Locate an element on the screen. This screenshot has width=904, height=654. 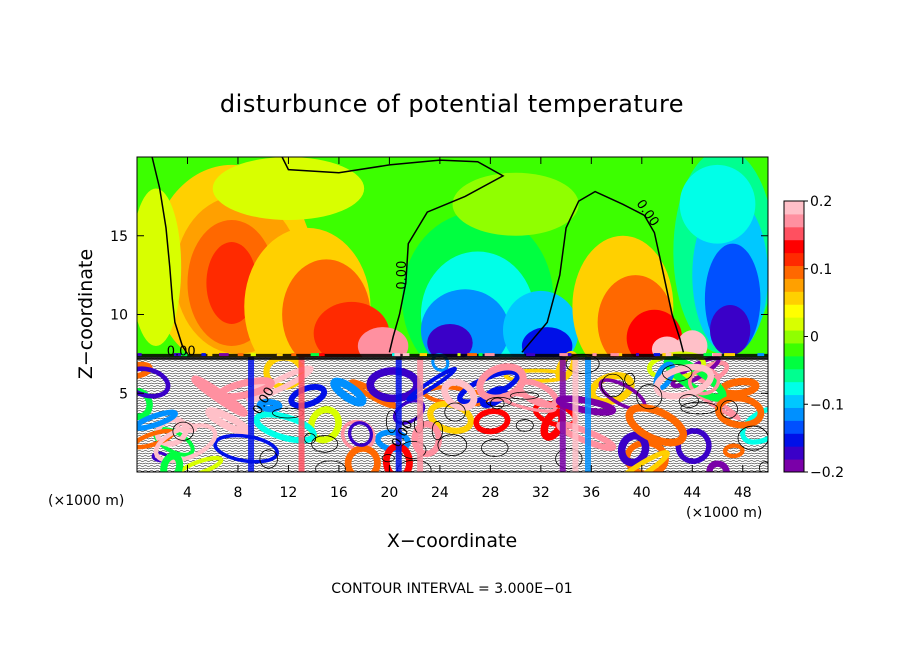
contour-interval-note: CONTOUR INTERVAL = 3.000E−01 is located at coordinates (451, 589).